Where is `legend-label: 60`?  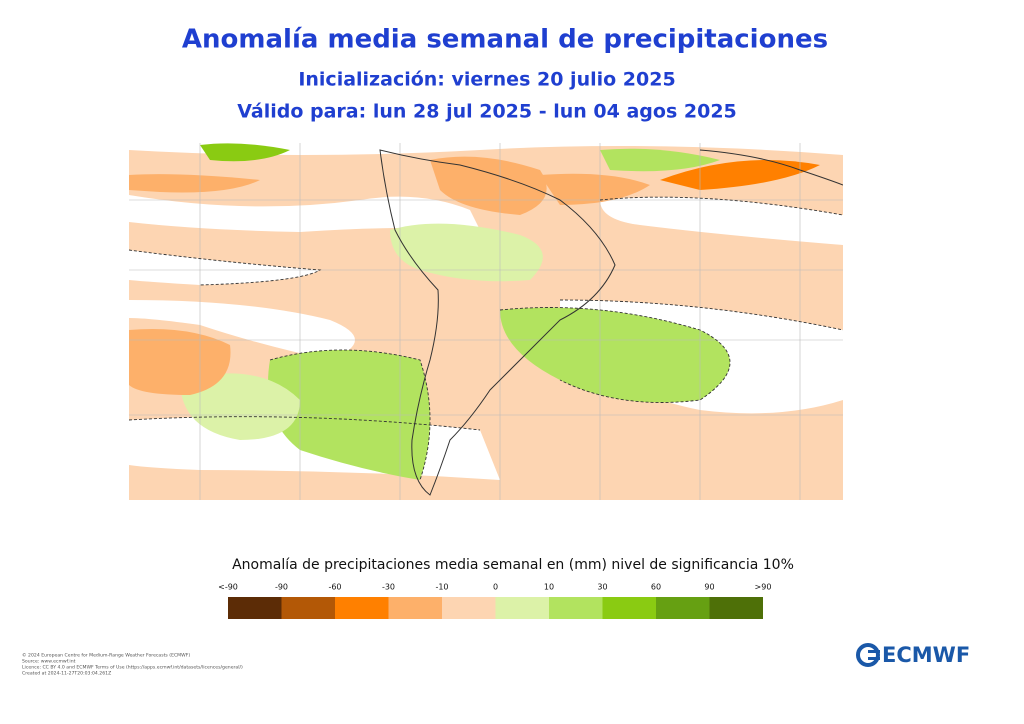
legend-label: 60 is located at coordinates (656, 587).